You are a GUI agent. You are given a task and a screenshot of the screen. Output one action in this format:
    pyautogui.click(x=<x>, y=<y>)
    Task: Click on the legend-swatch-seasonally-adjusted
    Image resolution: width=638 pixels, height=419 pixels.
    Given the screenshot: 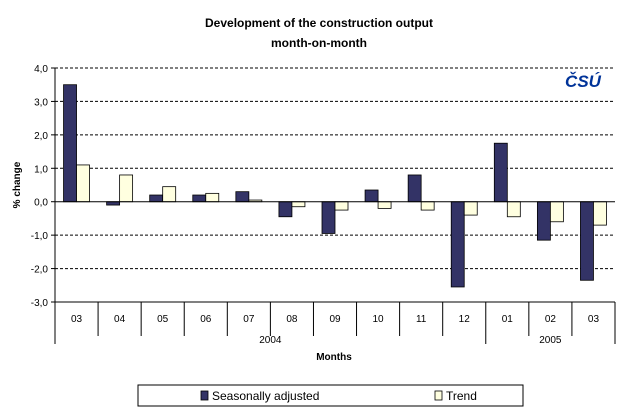 What is the action you would take?
    pyautogui.click(x=204, y=395)
    